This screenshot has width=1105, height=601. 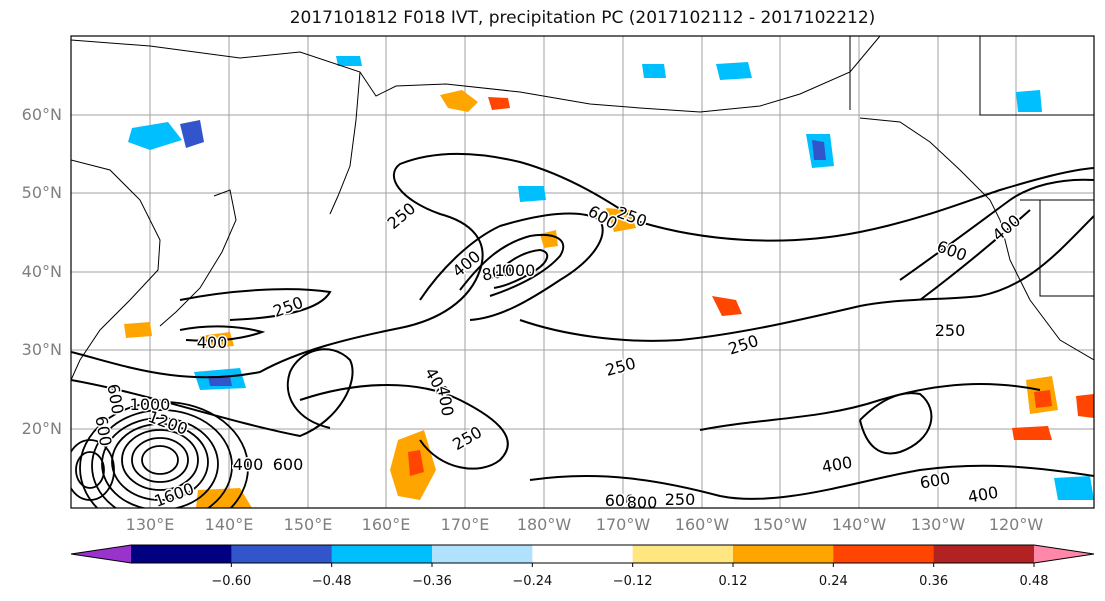 What do you see at coordinates (623, 524) in the screenshot?
I see `longitude-label: 170°W` at bounding box center [623, 524].